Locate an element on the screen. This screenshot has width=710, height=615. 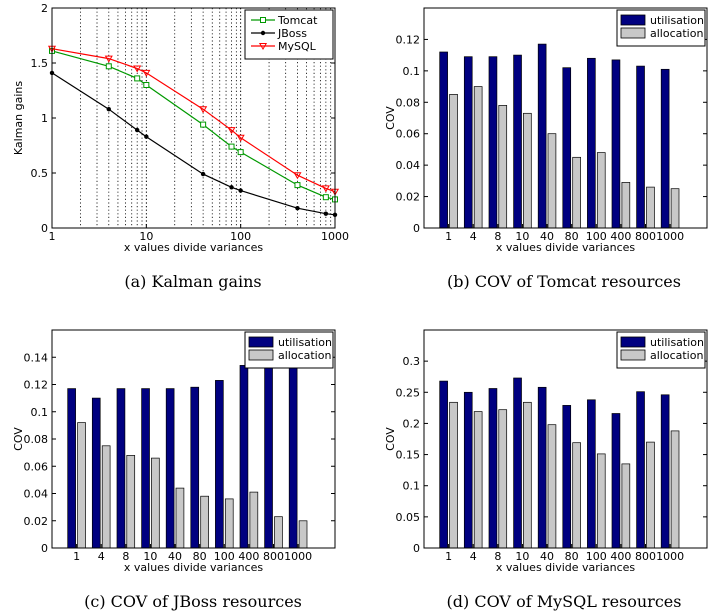
y-tick-label: 0.5 is located at coordinates (40, 173).